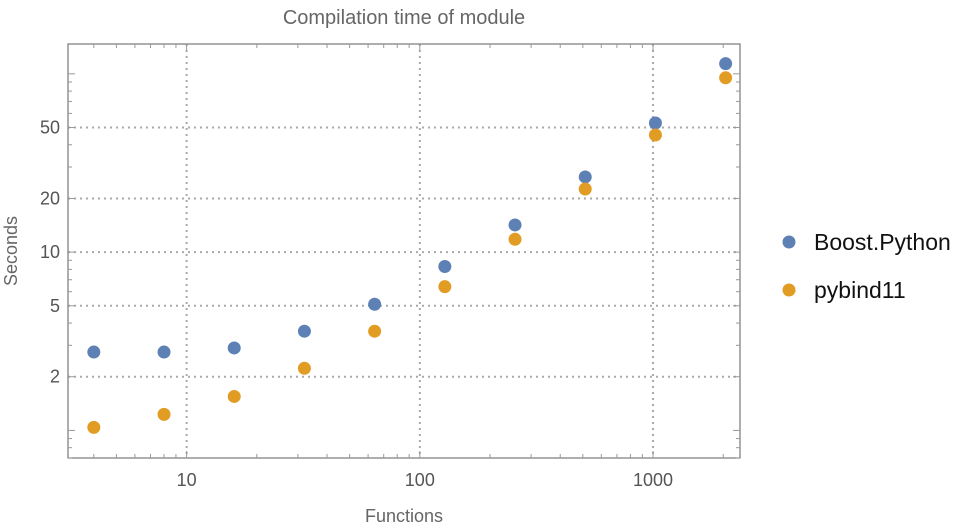  I want to click on x-tick-label: 1000, so click(653, 480).